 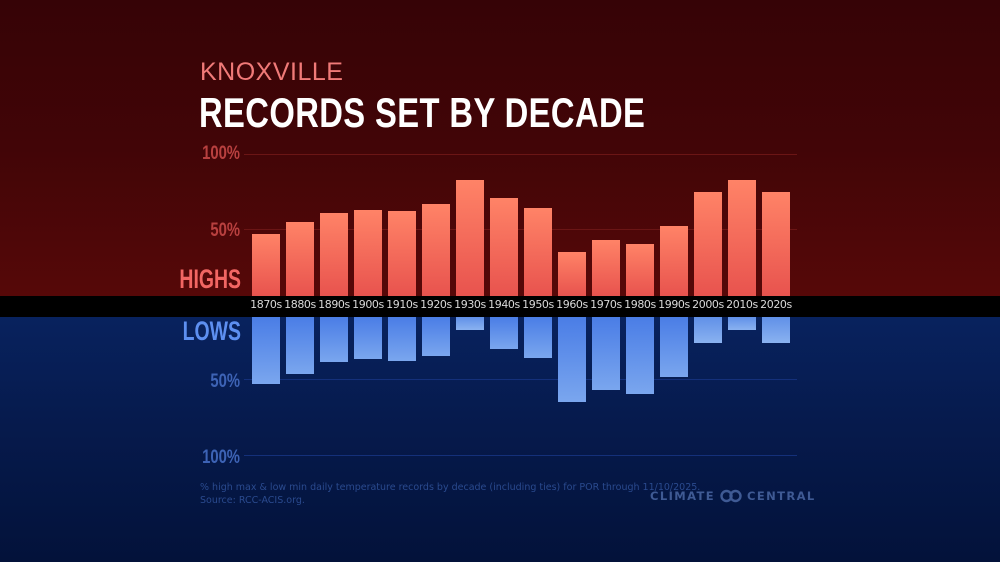 What do you see at coordinates (211, 331) in the screenshot?
I see `lows-series-label: LOWS` at bounding box center [211, 331].